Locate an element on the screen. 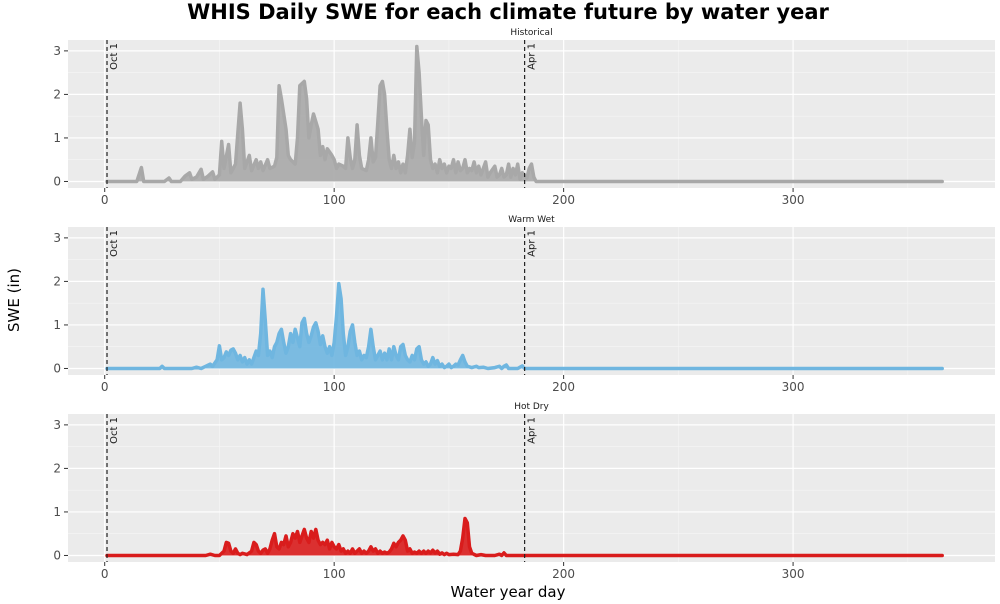  x-axis-title: Water year day is located at coordinates (508, 591).